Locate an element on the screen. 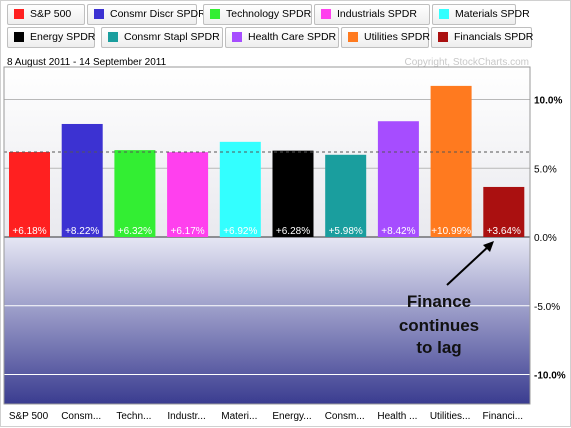  legend-label: Materials SPDR is located at coordinates (492, 14).